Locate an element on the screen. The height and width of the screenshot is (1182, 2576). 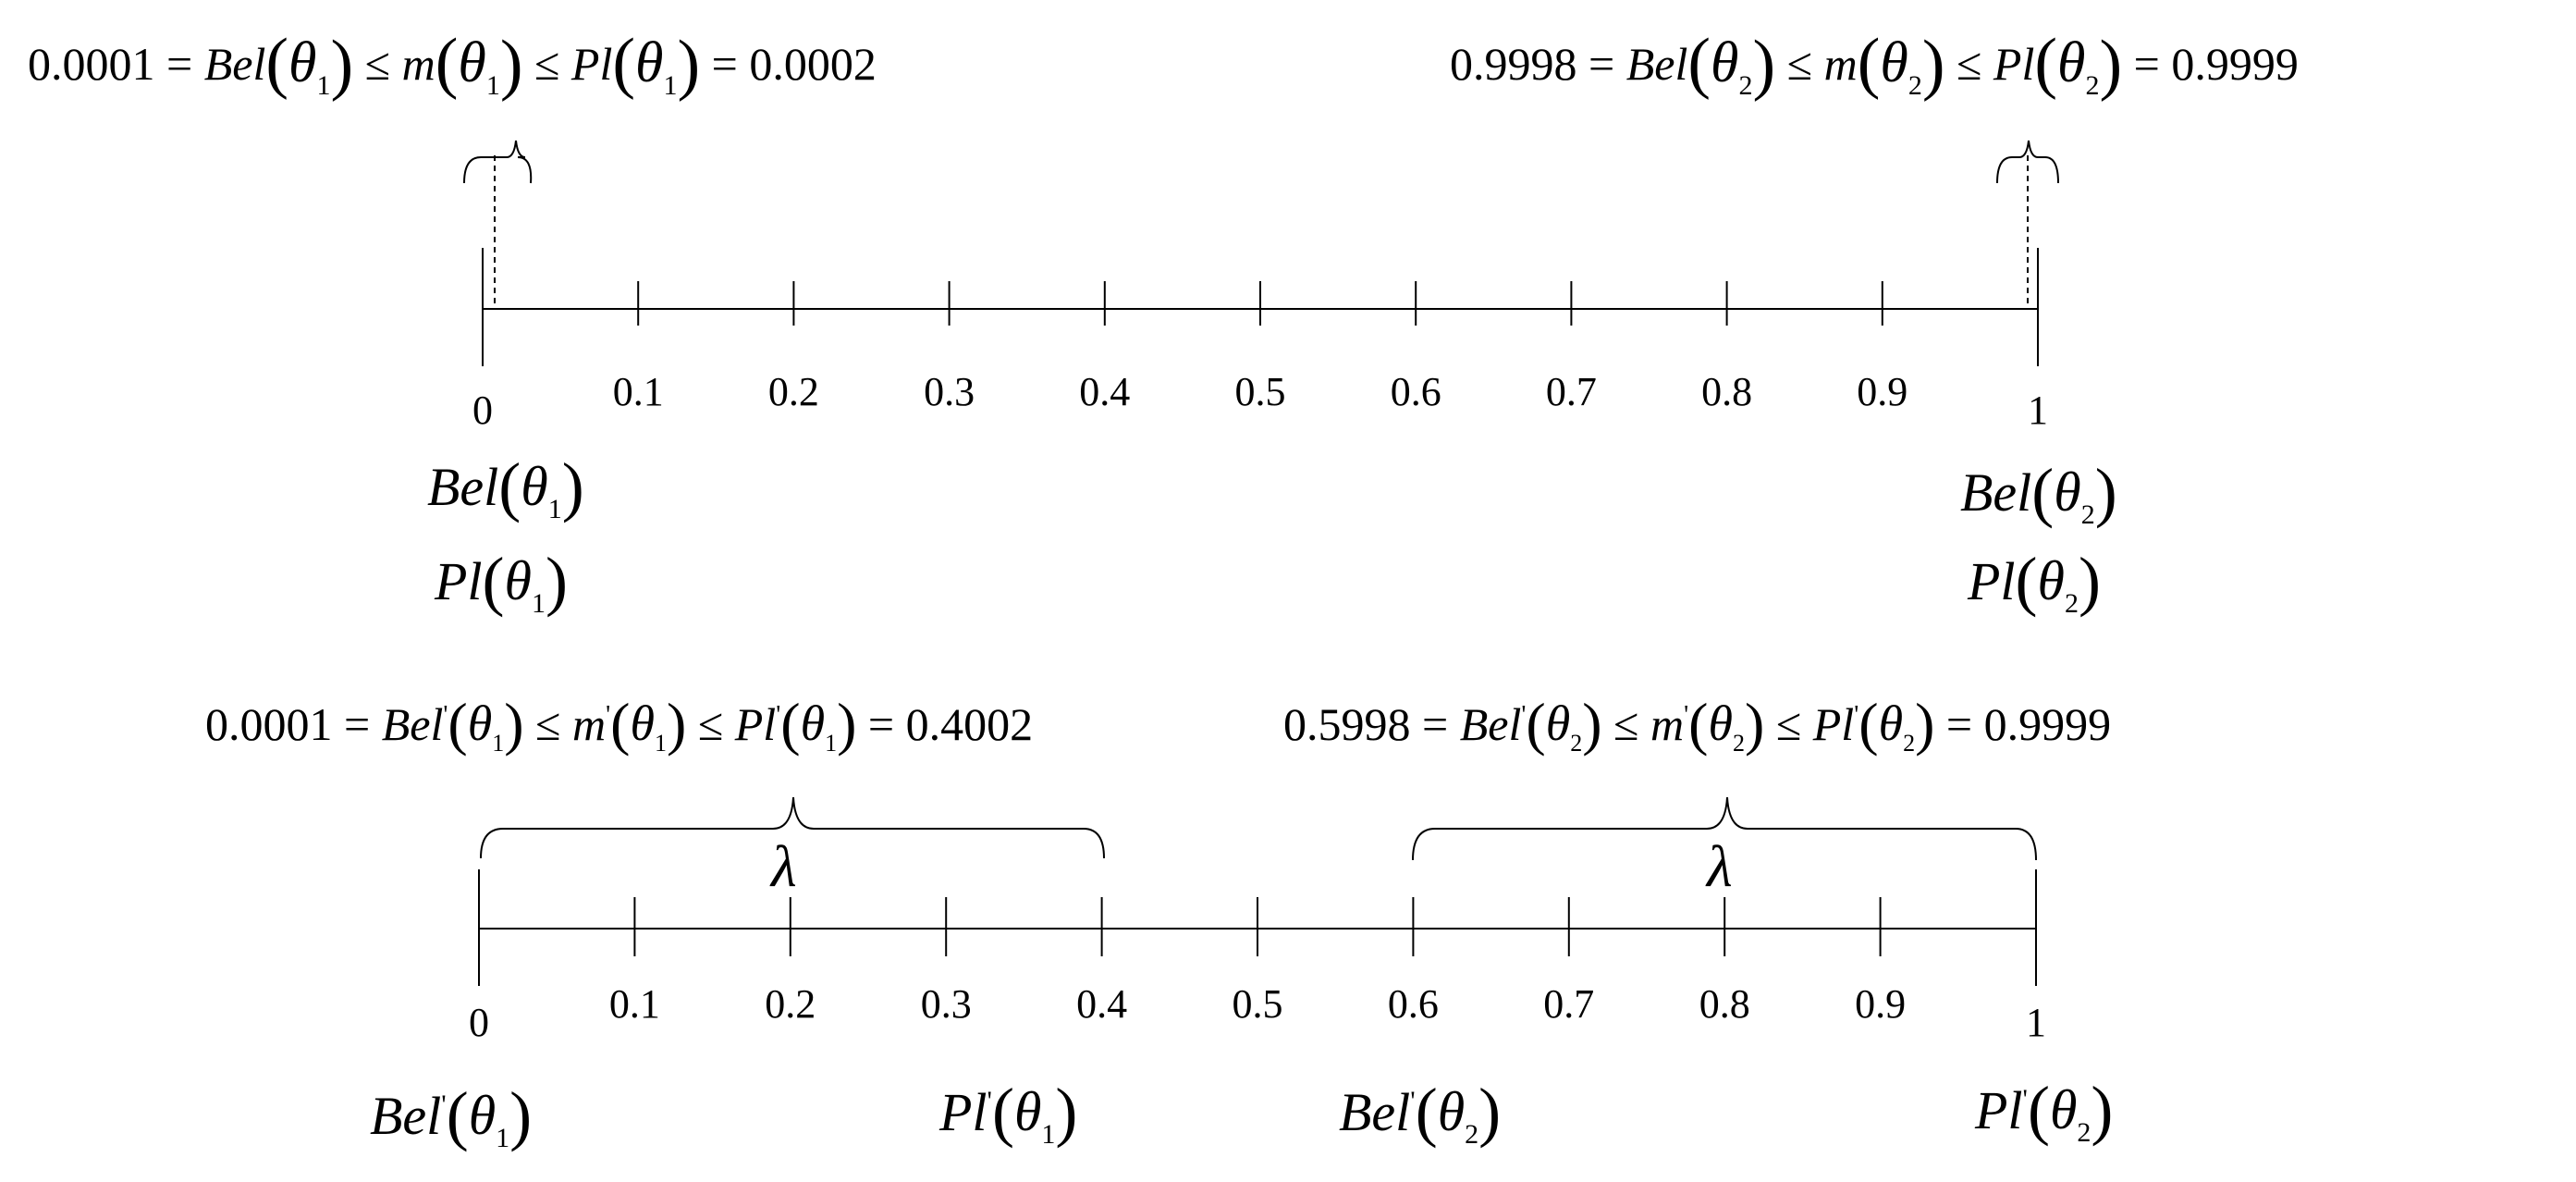
top-axis-tick-labels: 0 0.1 0.2 0.3 0.4 0.5 0.6 0.7 0.8 0.9 1 is located at coordinates (1260, 401).